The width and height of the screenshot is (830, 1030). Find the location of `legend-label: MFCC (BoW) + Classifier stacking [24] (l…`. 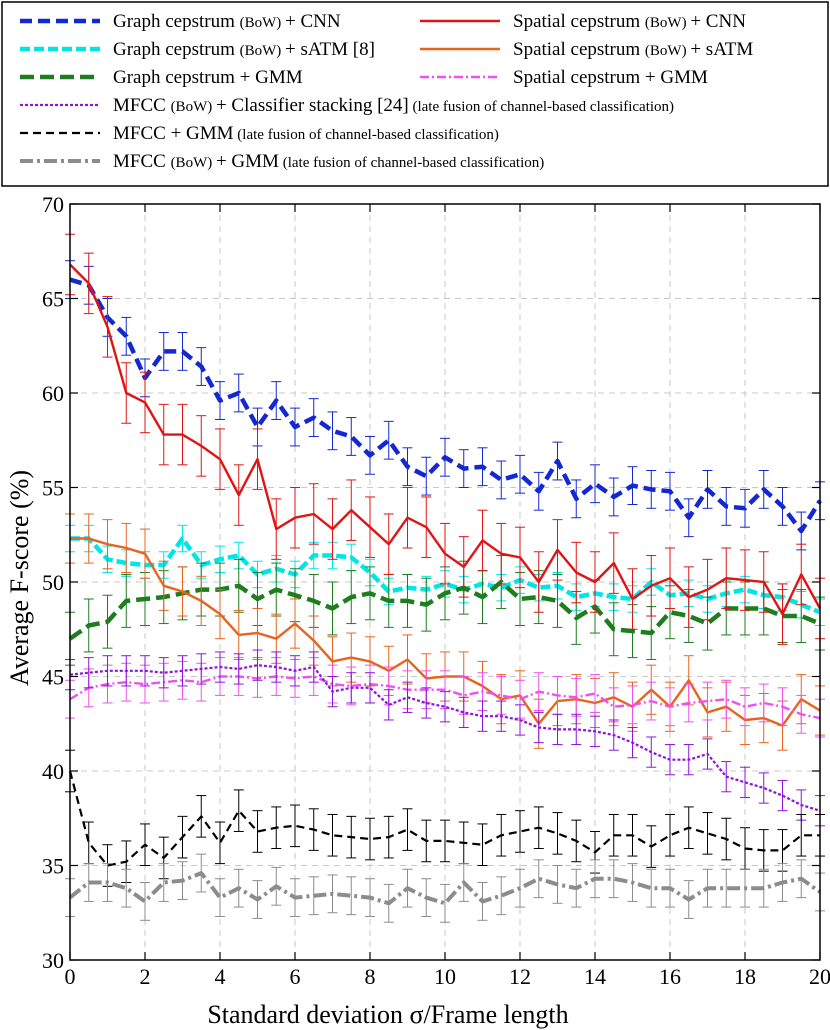

legend-label: MFCC (BoW) + Classifier stacking [24] (l… is located at coordinates (393, 105).